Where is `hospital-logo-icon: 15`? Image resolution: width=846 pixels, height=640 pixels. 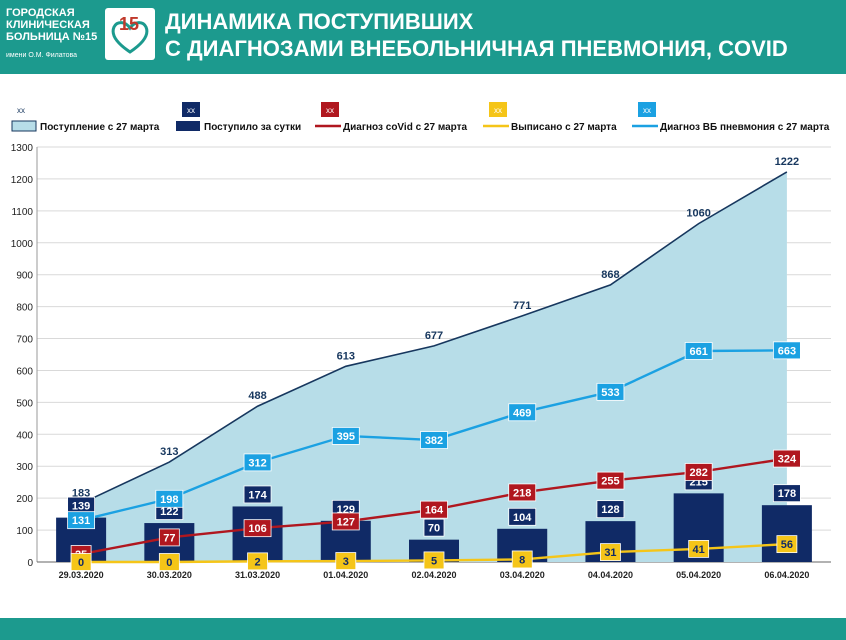
hospital-logo-icon: 15 is located at coordinates (130, 34).